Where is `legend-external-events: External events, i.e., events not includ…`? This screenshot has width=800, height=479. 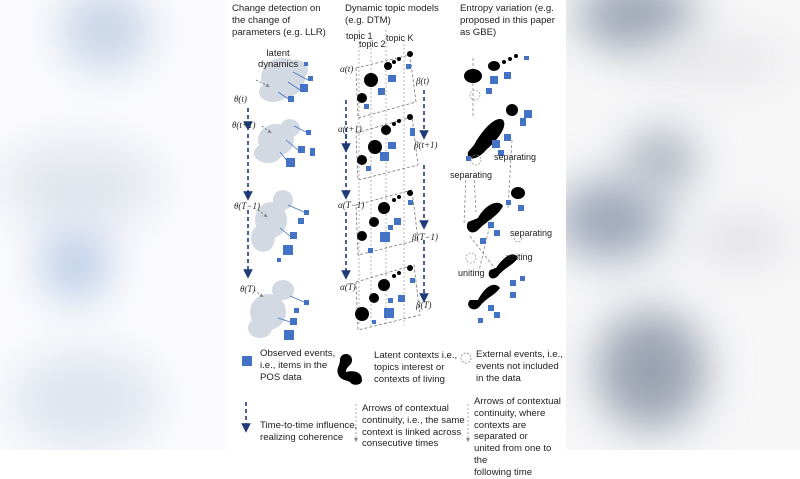
legend-external-events: External events, i.e., events not includ… is located at coordinates (519, 366).